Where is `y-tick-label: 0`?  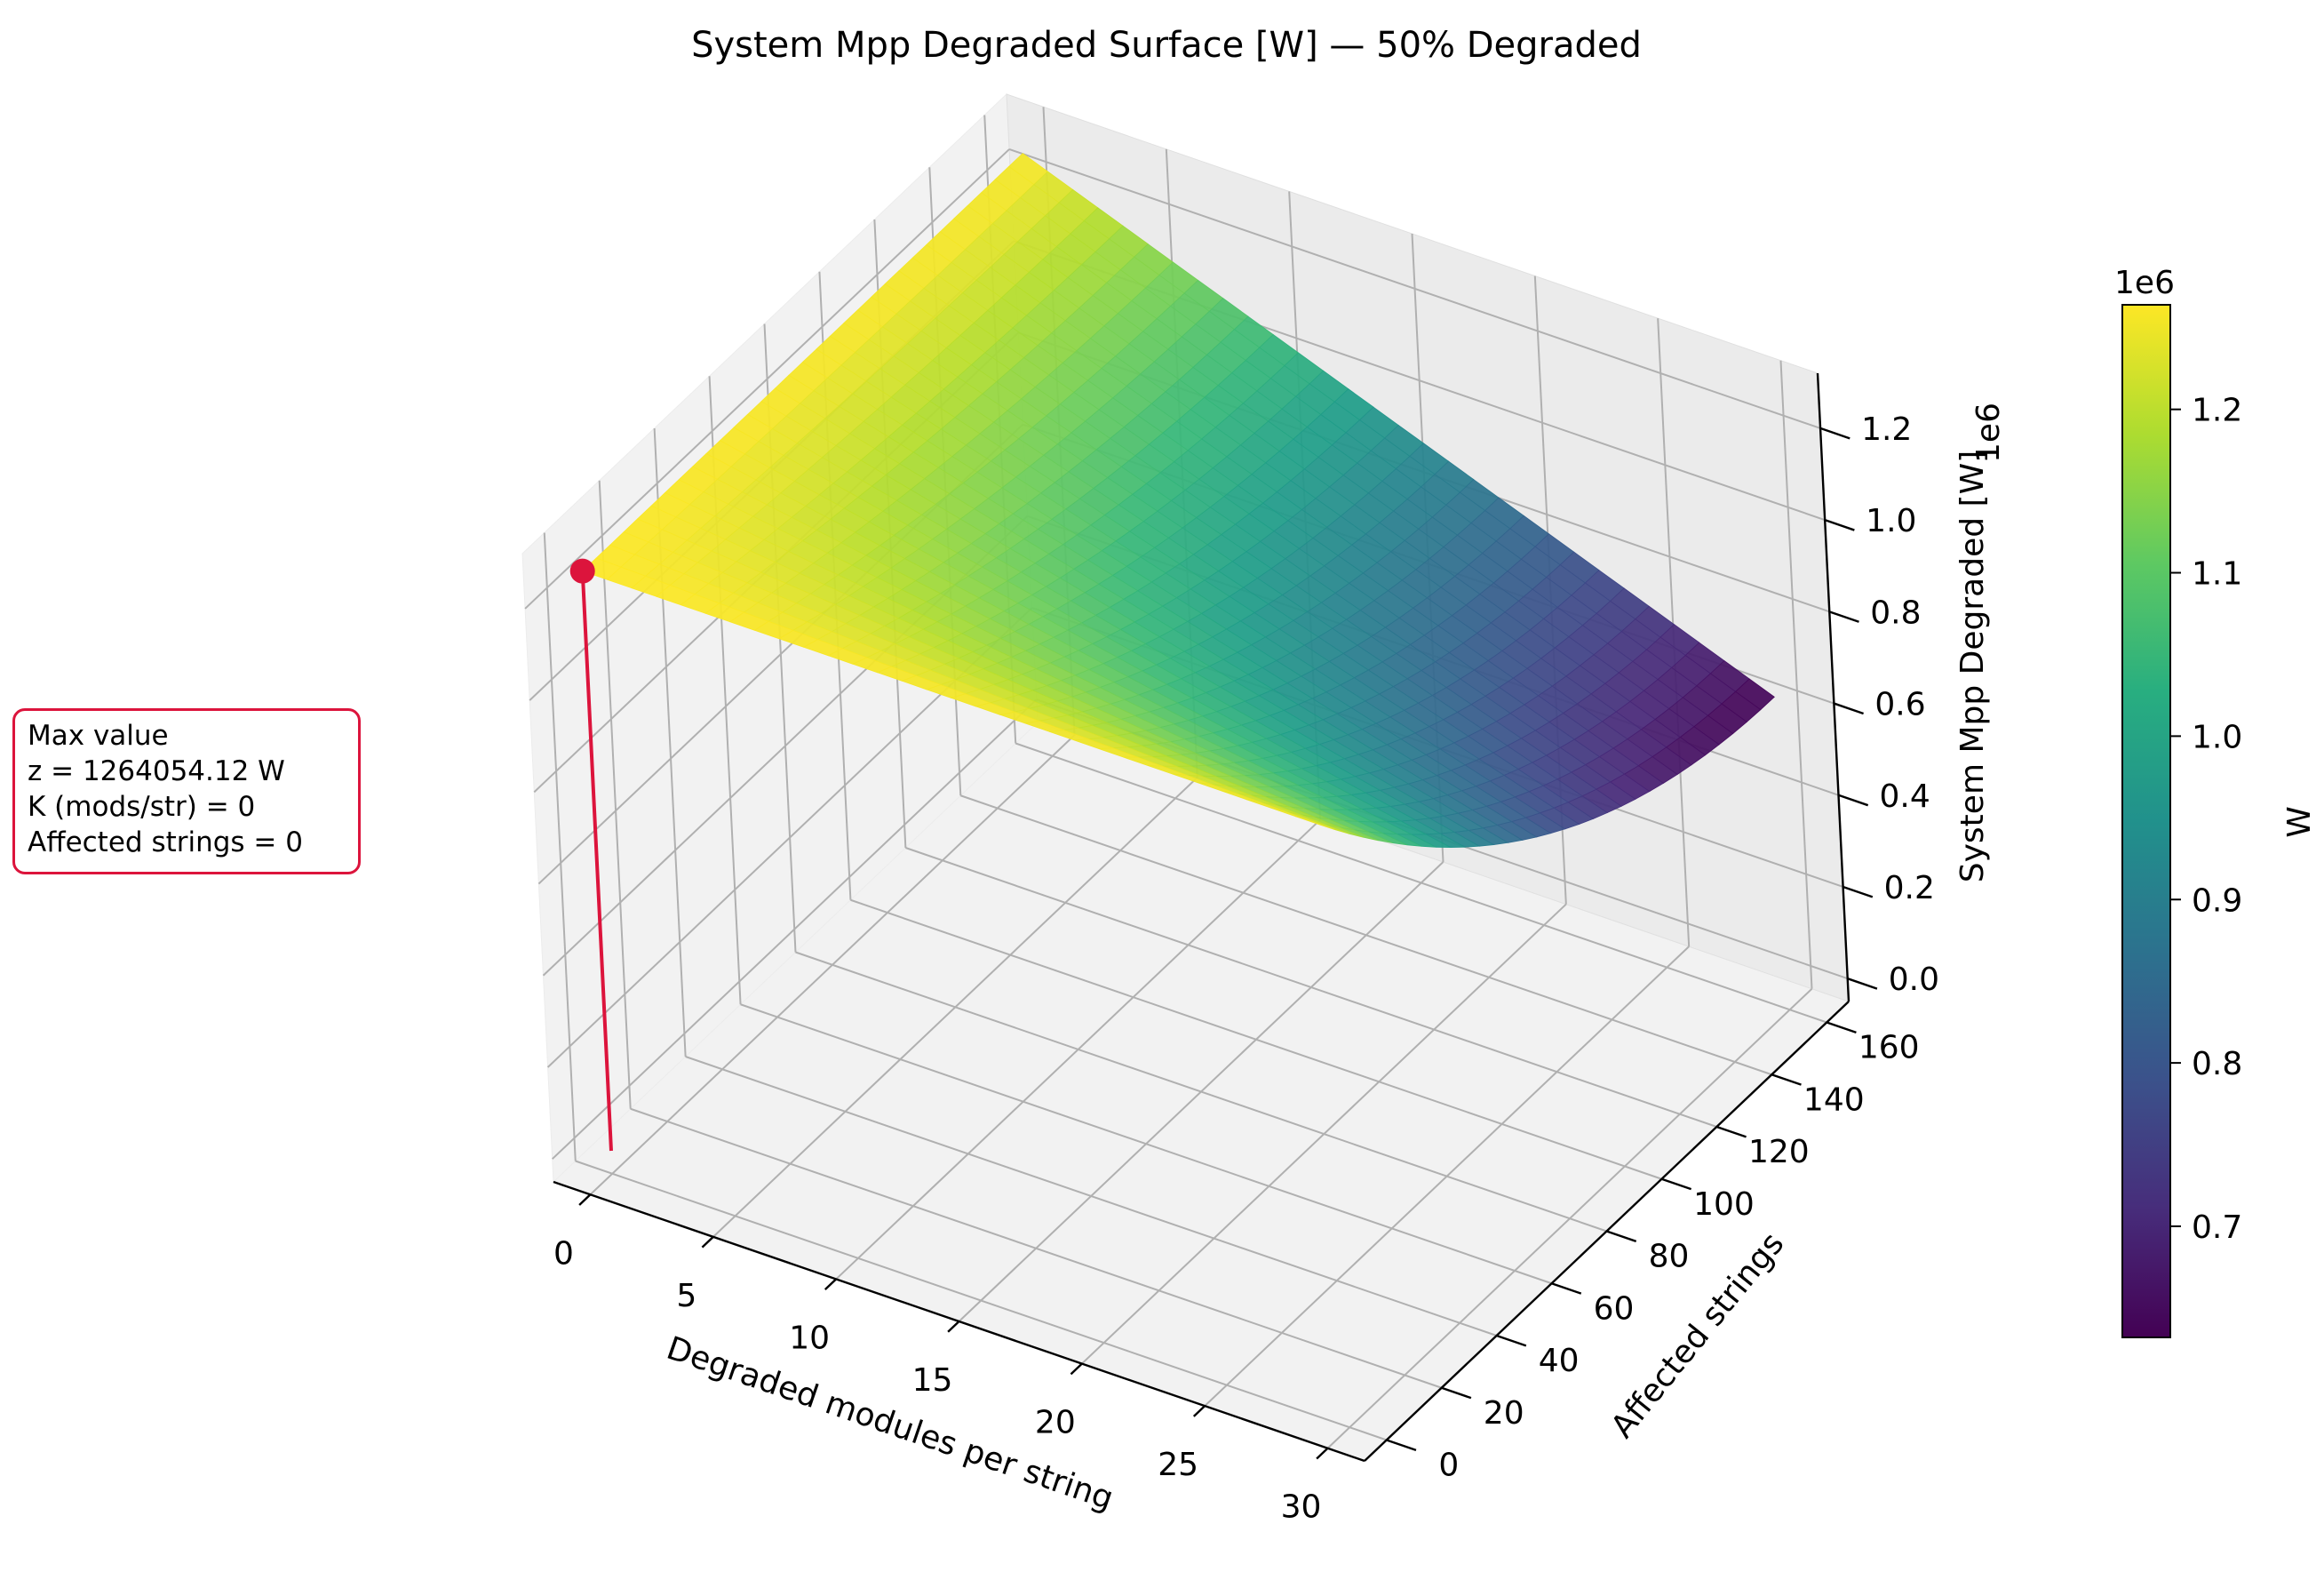
y-tick-label: 0 is located at coordinates (1448, 1466).